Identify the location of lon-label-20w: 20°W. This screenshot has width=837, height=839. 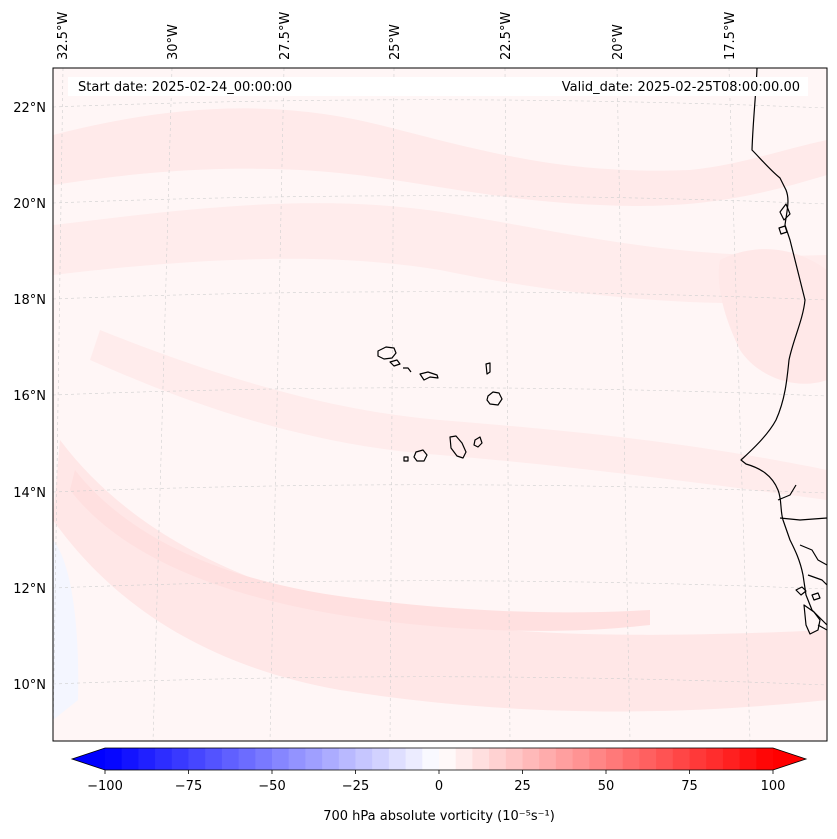
(618, 42).